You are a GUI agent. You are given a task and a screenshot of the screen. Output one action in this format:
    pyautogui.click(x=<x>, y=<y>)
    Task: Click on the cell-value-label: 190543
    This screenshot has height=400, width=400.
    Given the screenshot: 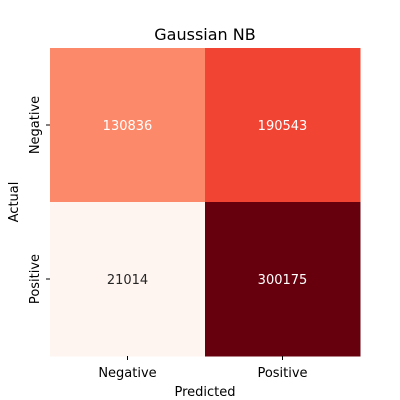 What is the action you would take?
    pyautogui.click(x=283, y=126)
    